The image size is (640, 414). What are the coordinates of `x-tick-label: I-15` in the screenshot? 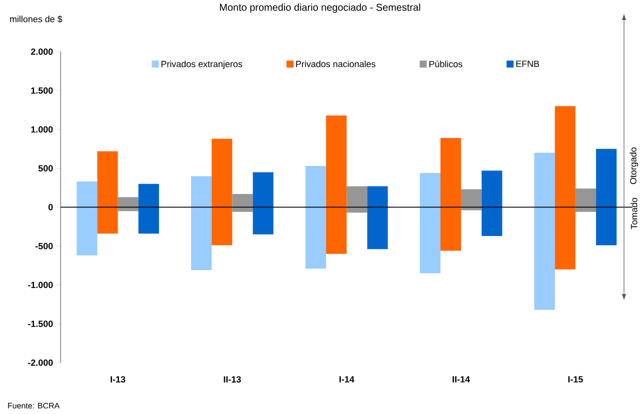 It's located at (575, 379).